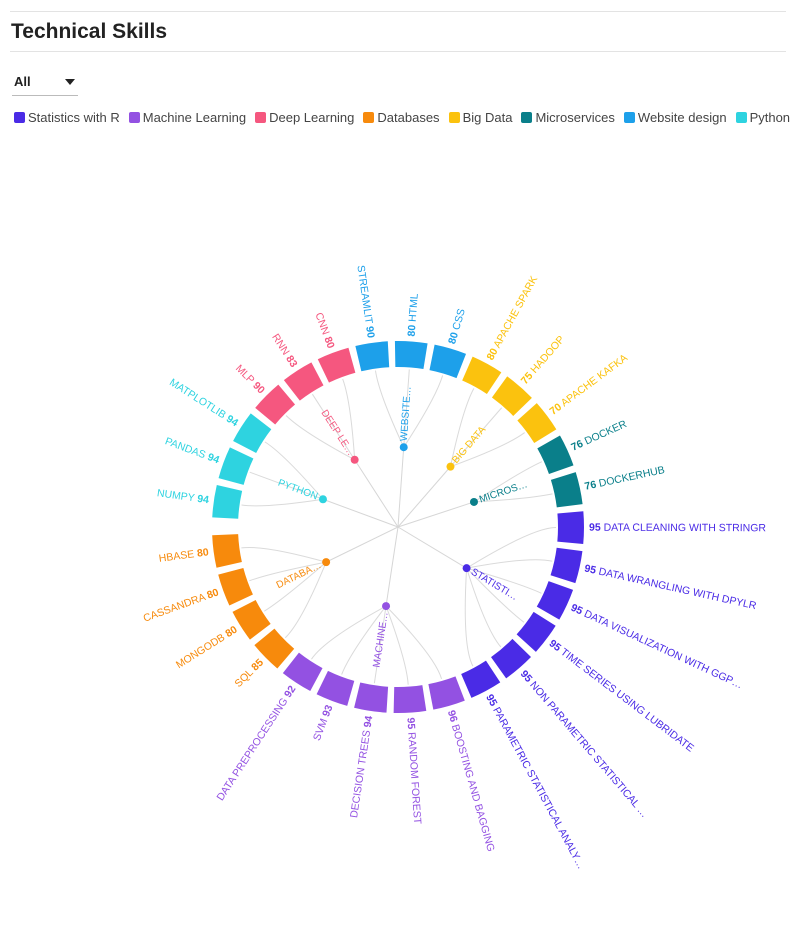 The image size is (796, 926). I want to click on bar-apache-kafka, so click(537, 423).